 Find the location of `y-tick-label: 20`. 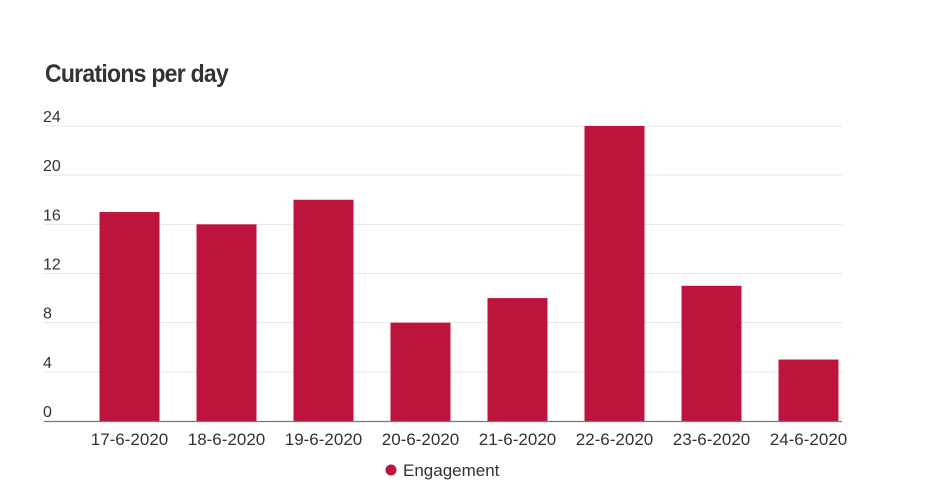

y-tick-label: 20 is located at coordinates (52, 166).